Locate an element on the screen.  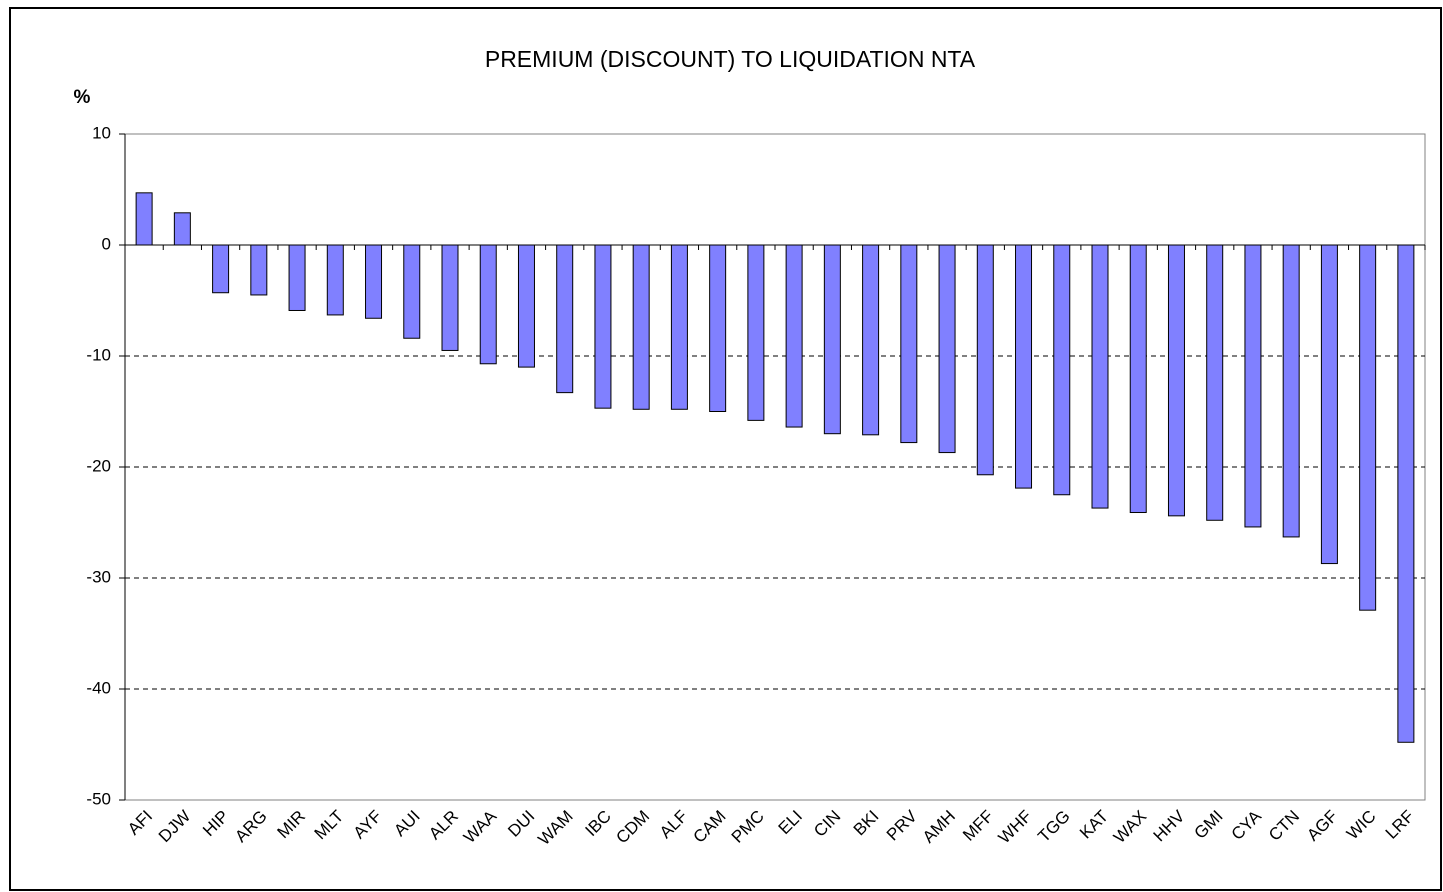
y-tick-label: -50 is located at coordinates (98, 798).